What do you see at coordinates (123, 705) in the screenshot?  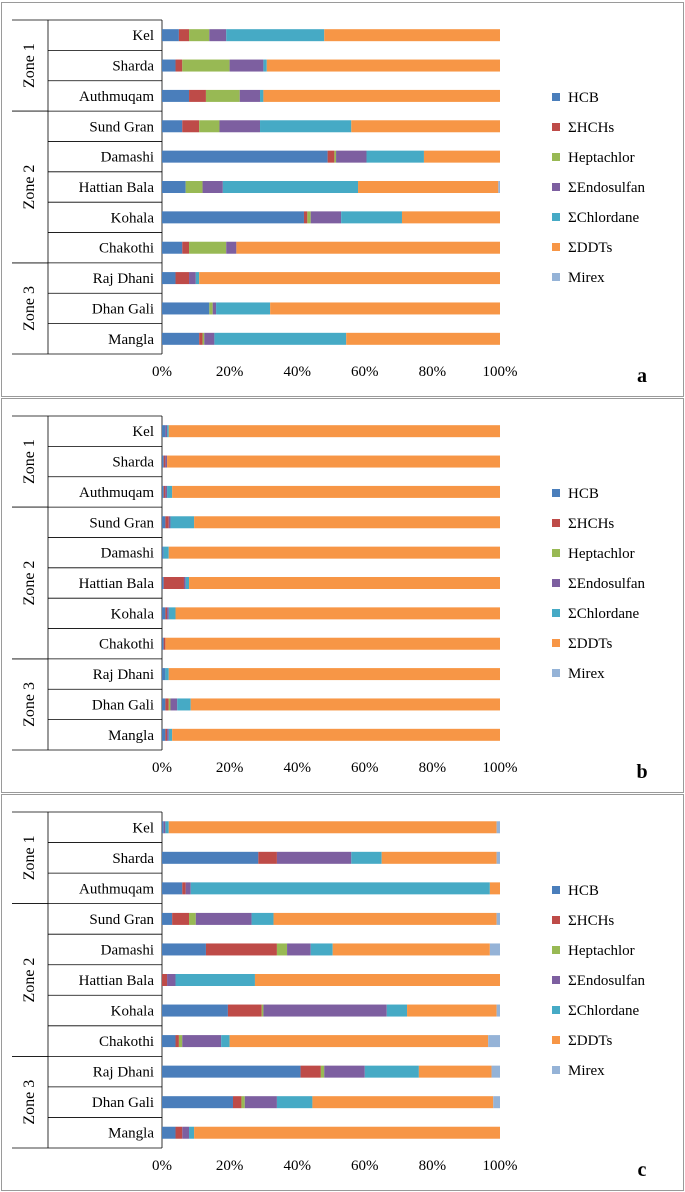 I see `category-label: Dhan Gali` at bounding box center [123, 705].